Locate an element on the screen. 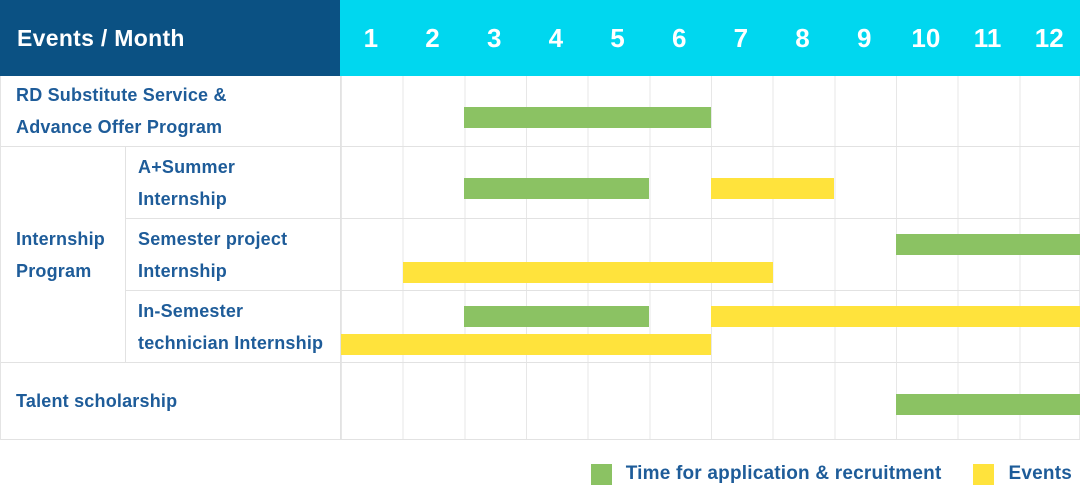 This screenshot has width=1080, height=494. month-header-5: 5 is located at coordinates (617, 37).